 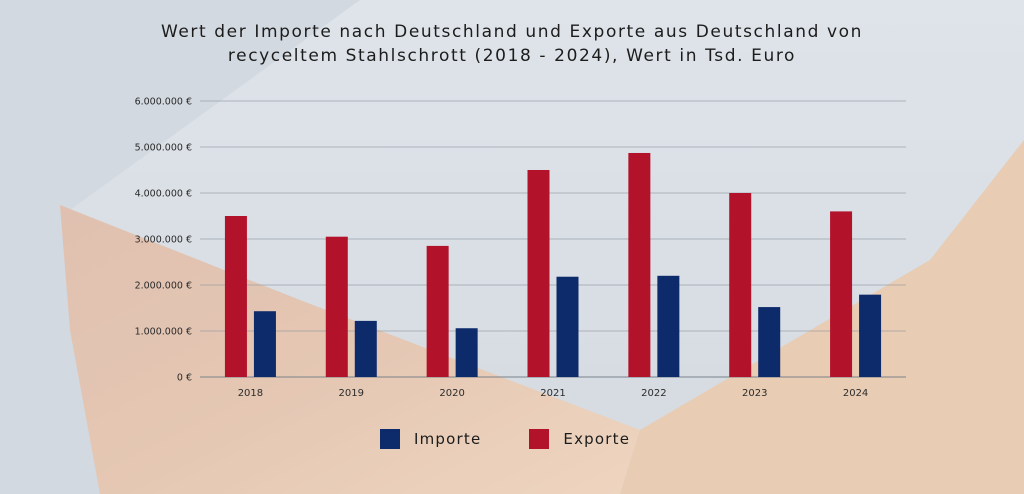 What do you see at coordinates (653, 393) in the screenshot?
I see `x-tick-label: 2022` at bounding box center [653, 393].